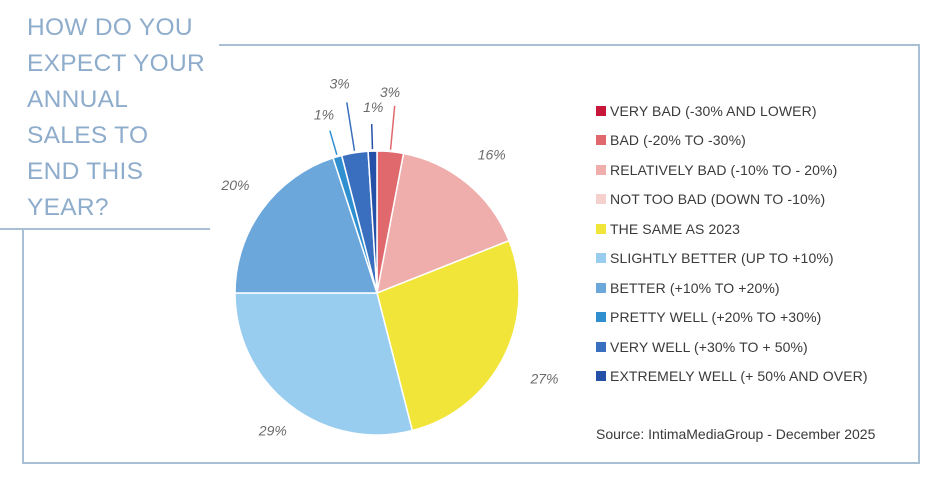  I want to click on legend-item-relatively-bad: RELATIVELY BAD (-10% TO - 20%), so click(732, 170).